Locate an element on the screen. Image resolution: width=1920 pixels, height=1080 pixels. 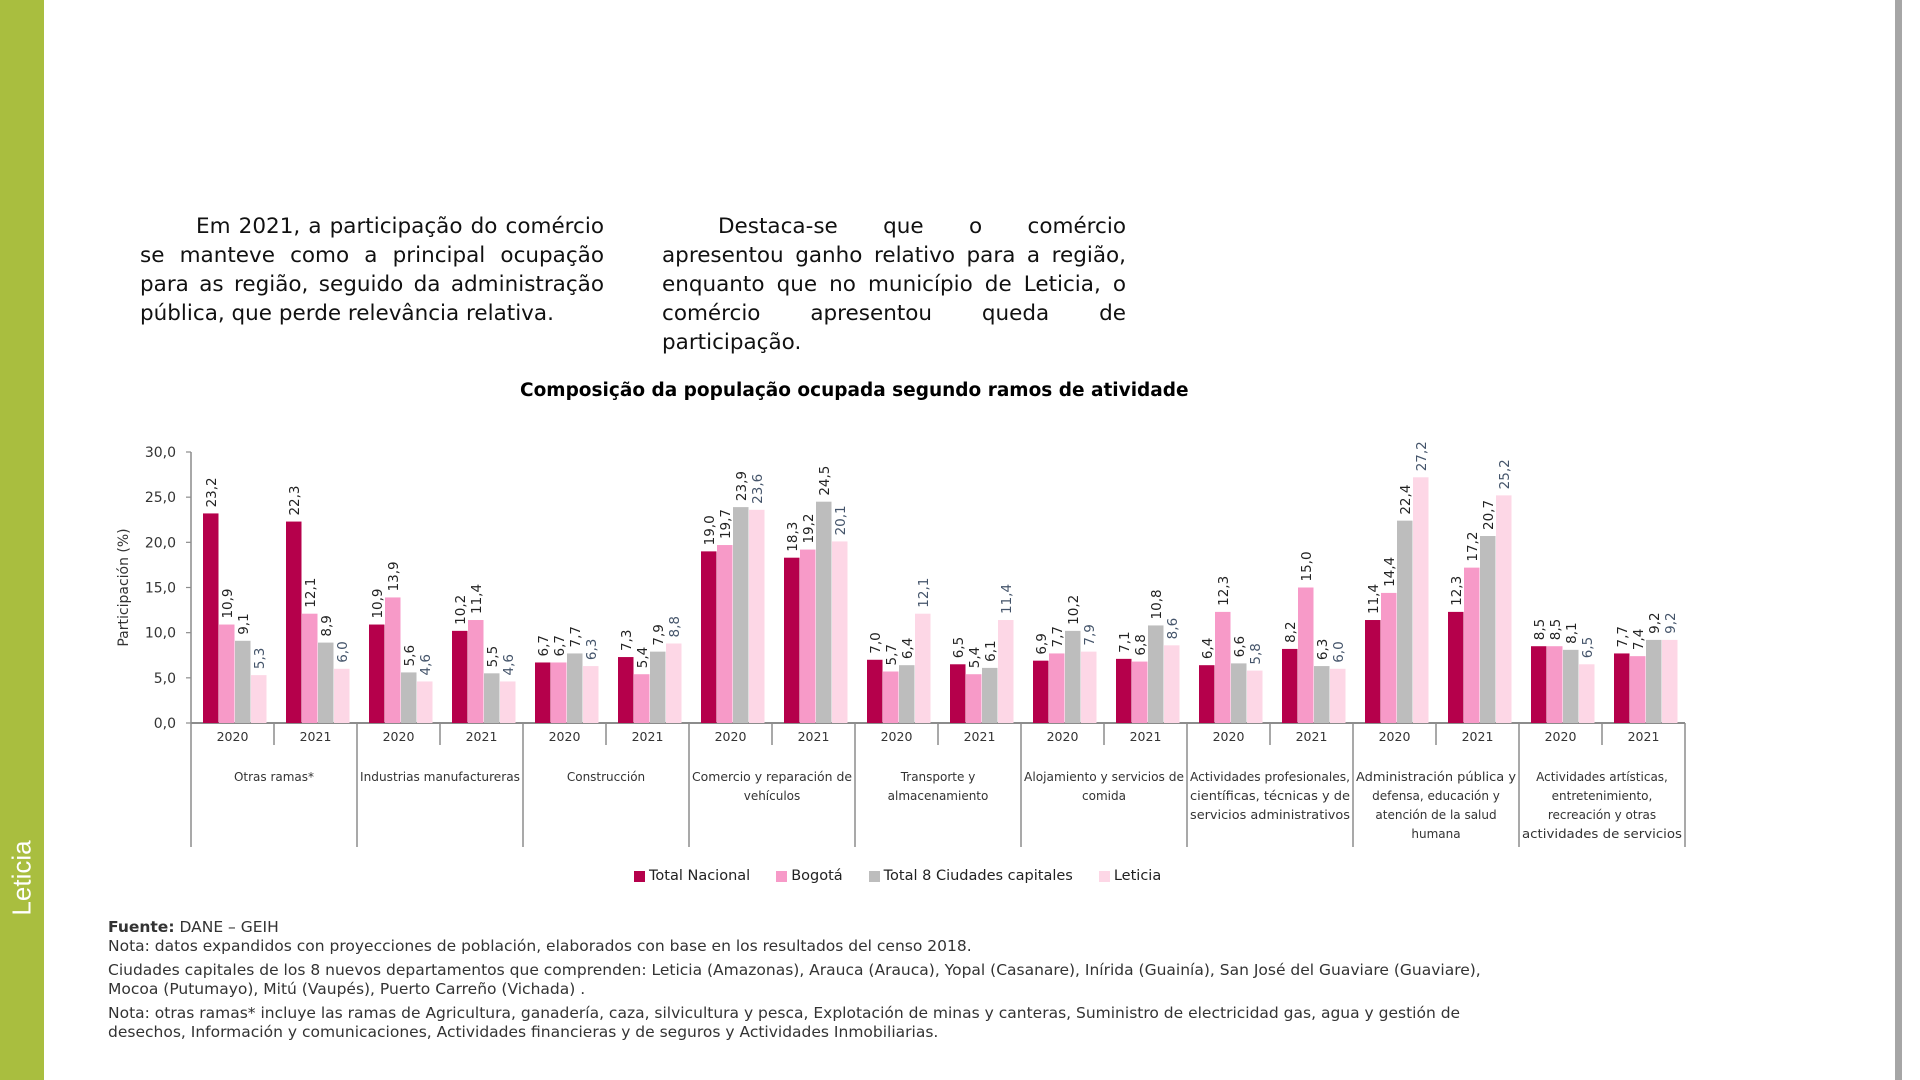
data-label: 8,1 is located at coordinates (1572, 632).